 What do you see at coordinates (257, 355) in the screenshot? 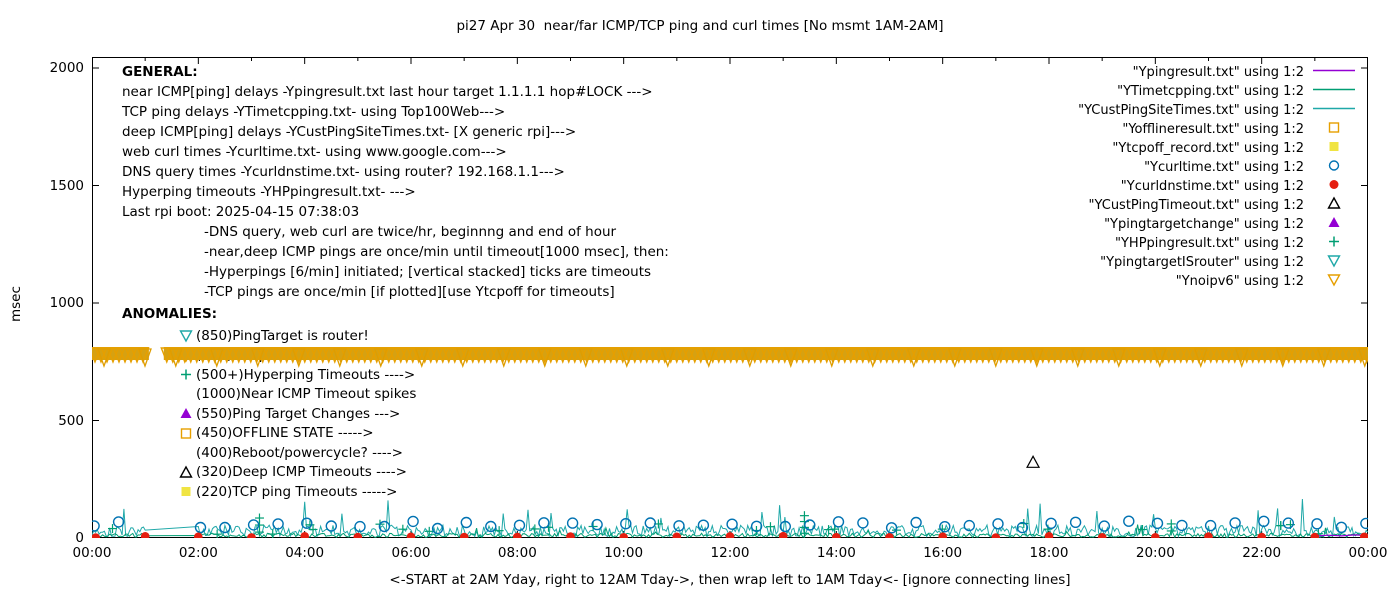
I see `anomaly-text: (775)No ipv6 ---->` at bounding box center [257, 355].